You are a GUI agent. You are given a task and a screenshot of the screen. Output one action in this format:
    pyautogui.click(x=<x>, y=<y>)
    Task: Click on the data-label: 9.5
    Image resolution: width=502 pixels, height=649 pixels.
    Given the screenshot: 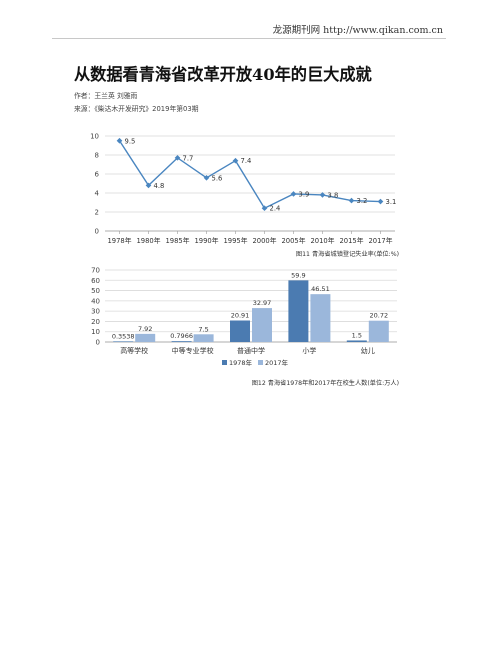 What is the action you would take?
    pyautogui.click(x=130, y=141)
    